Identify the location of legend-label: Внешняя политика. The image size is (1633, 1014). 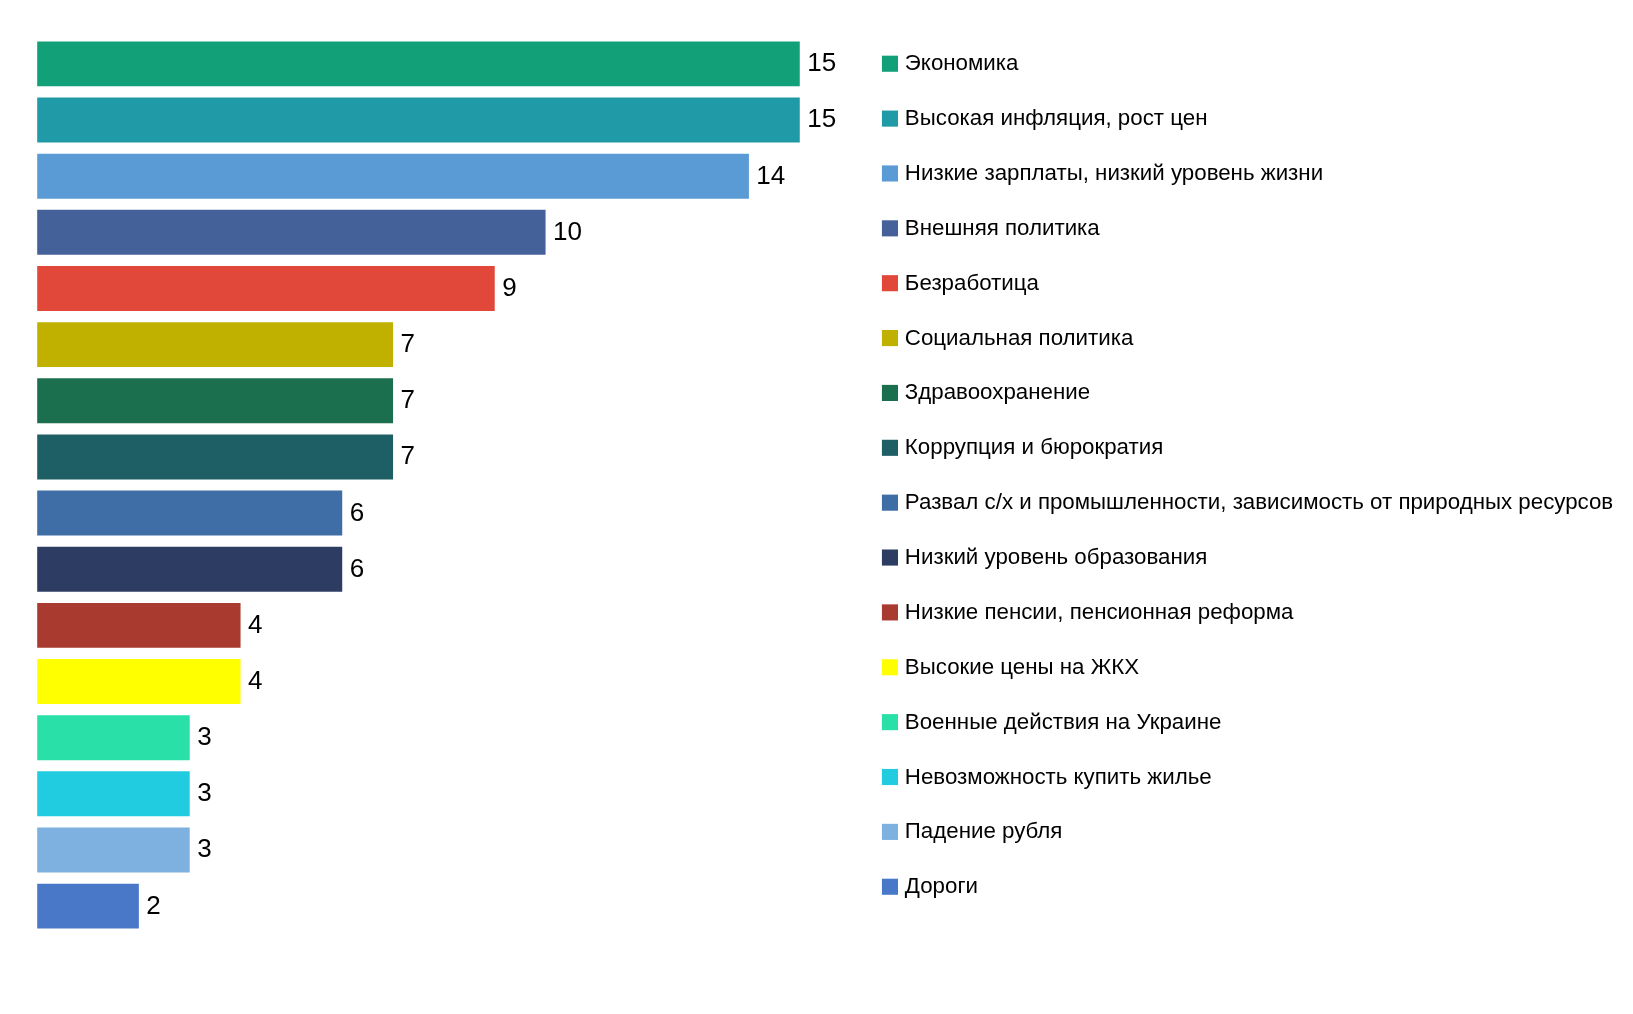
(1002, 227).